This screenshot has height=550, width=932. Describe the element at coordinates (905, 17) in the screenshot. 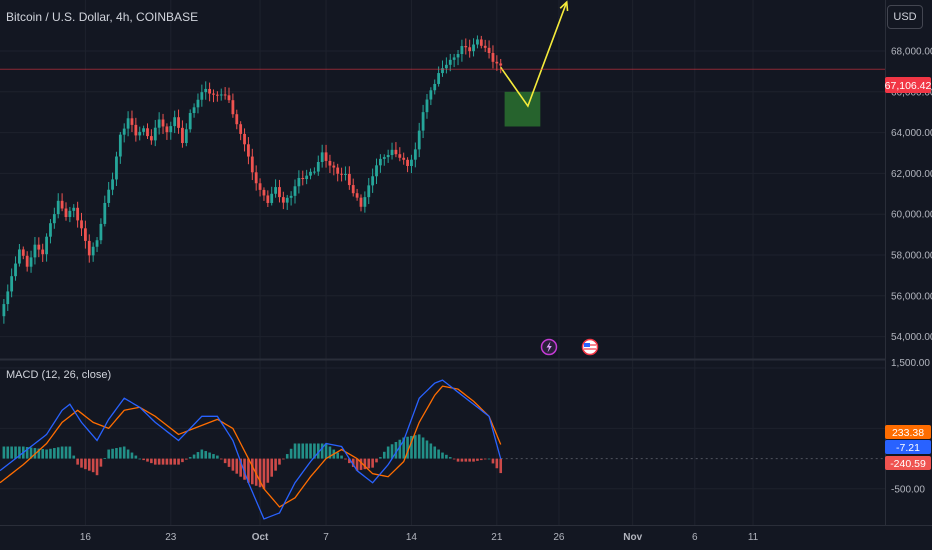

I see `currency-button: USD` at that location.